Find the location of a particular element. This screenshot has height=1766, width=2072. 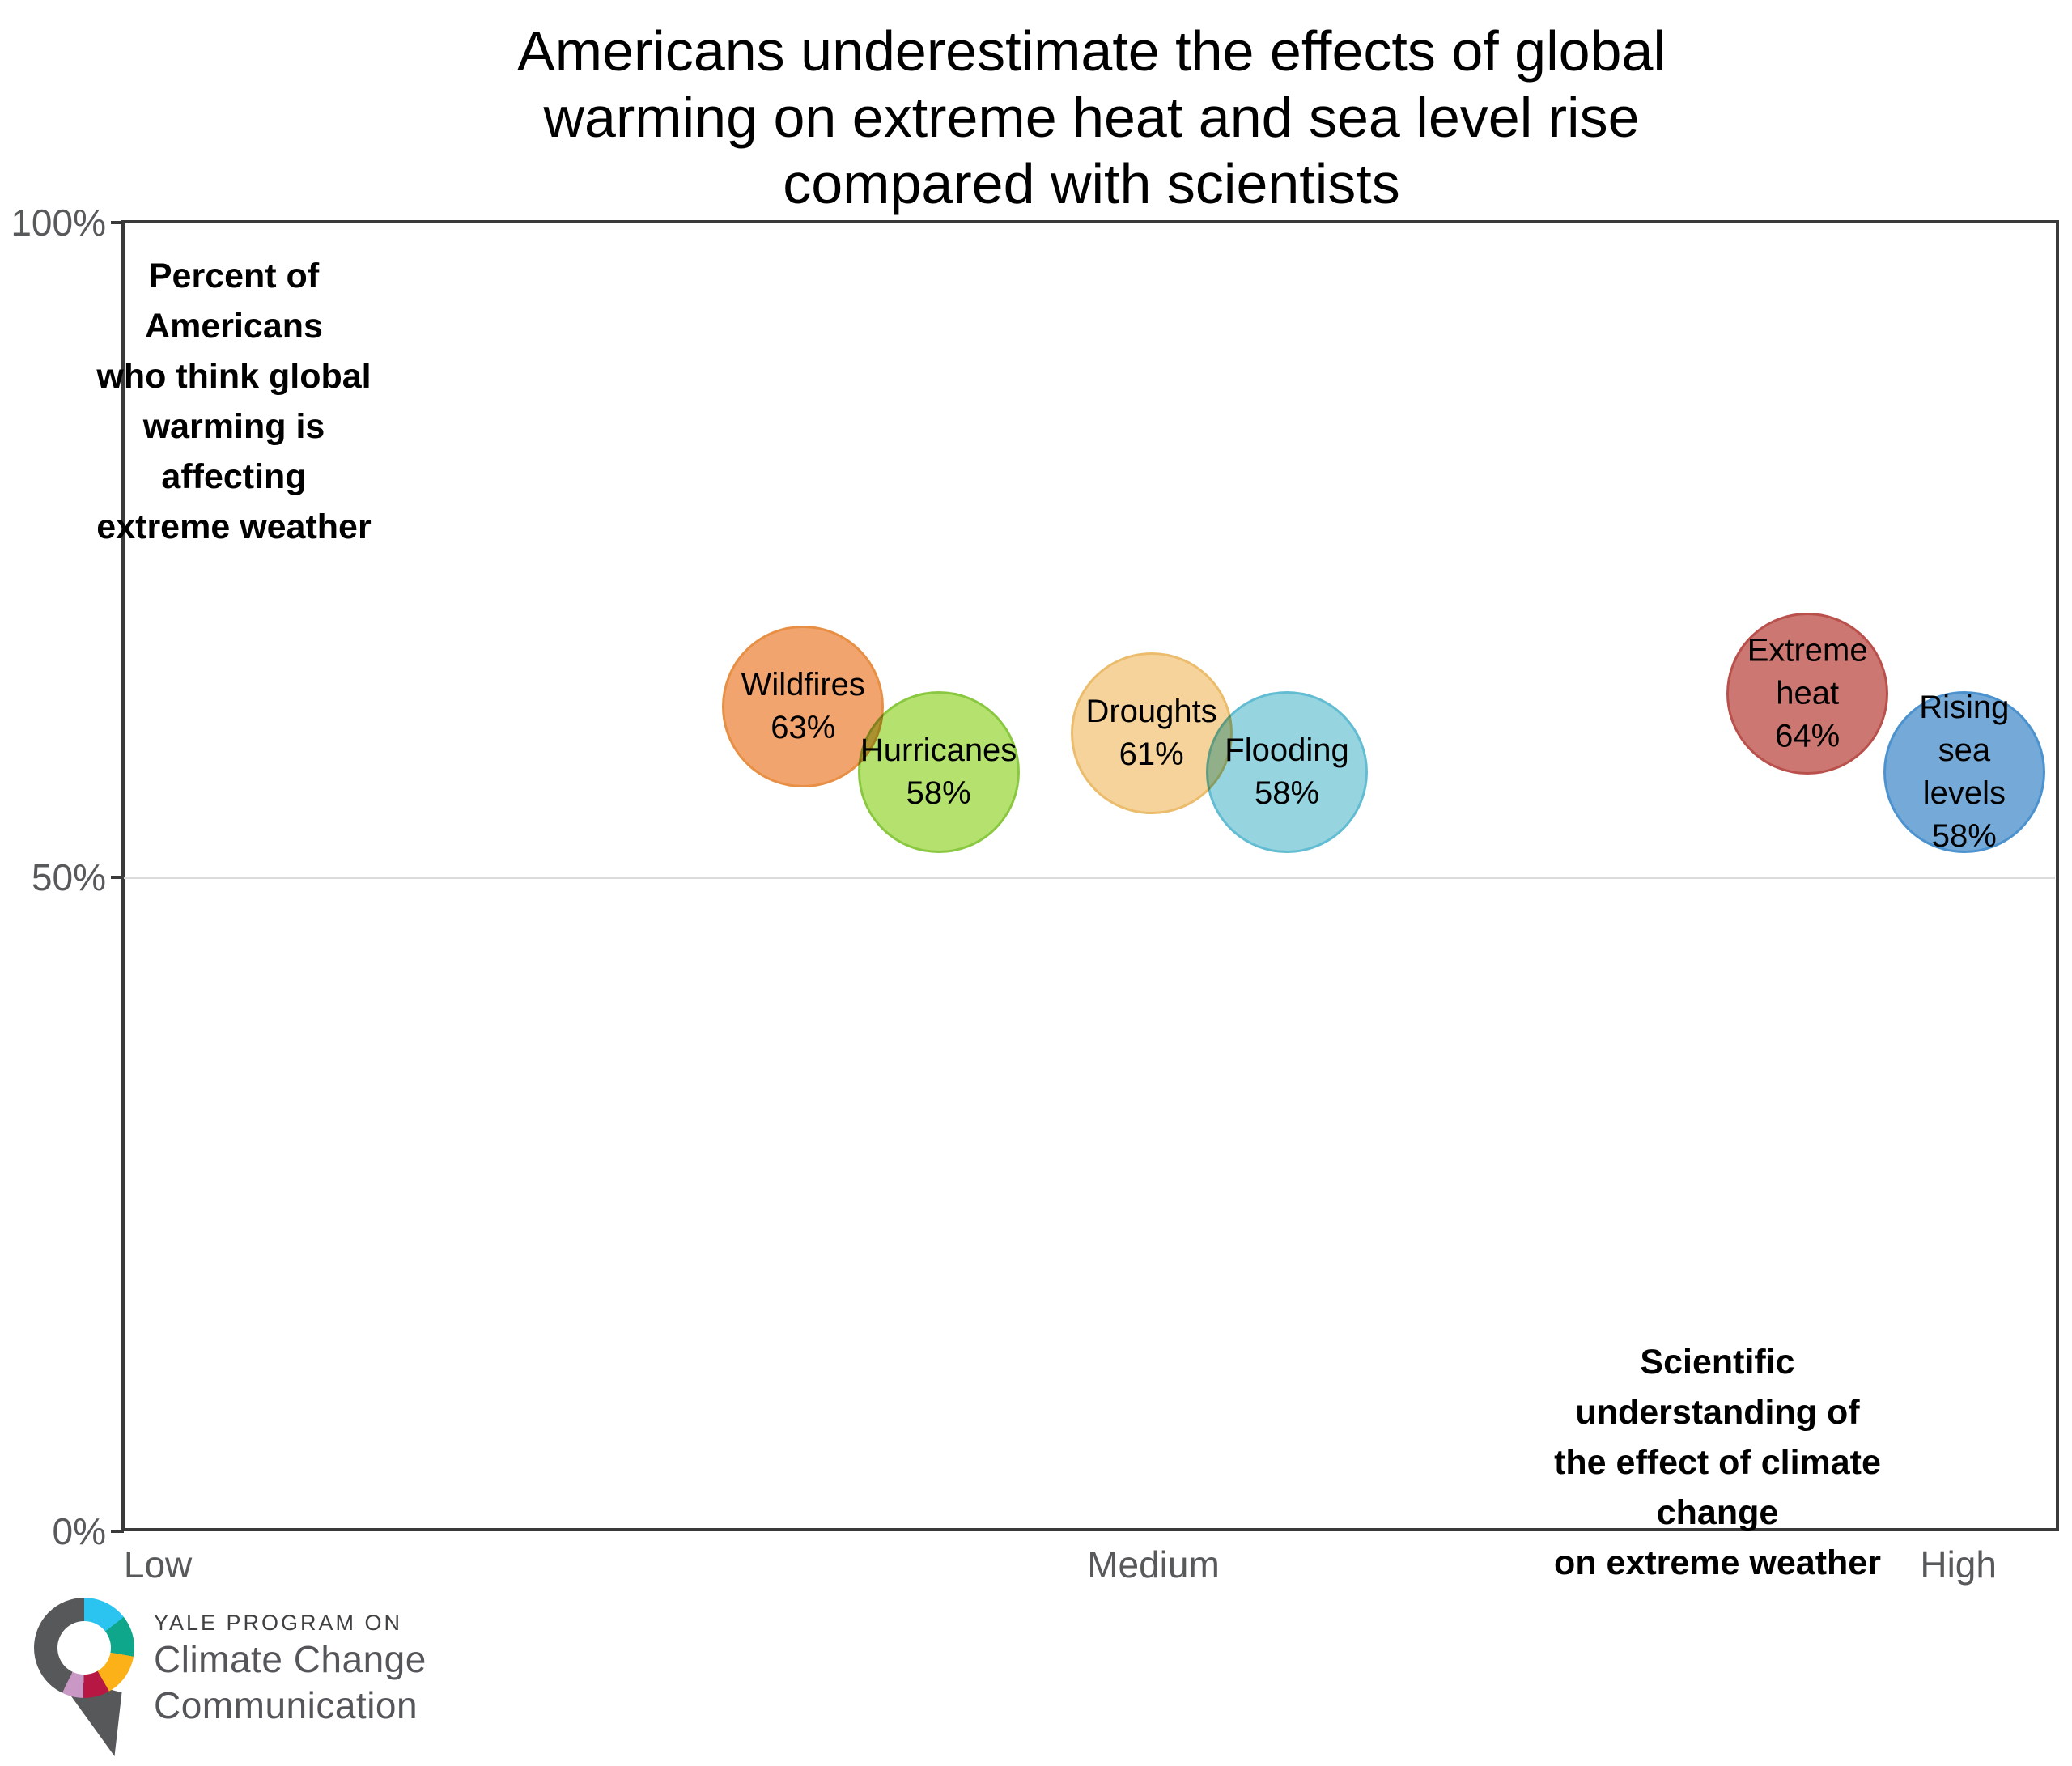

bubble-extreme-heat is located at coordinates (1807, 694).